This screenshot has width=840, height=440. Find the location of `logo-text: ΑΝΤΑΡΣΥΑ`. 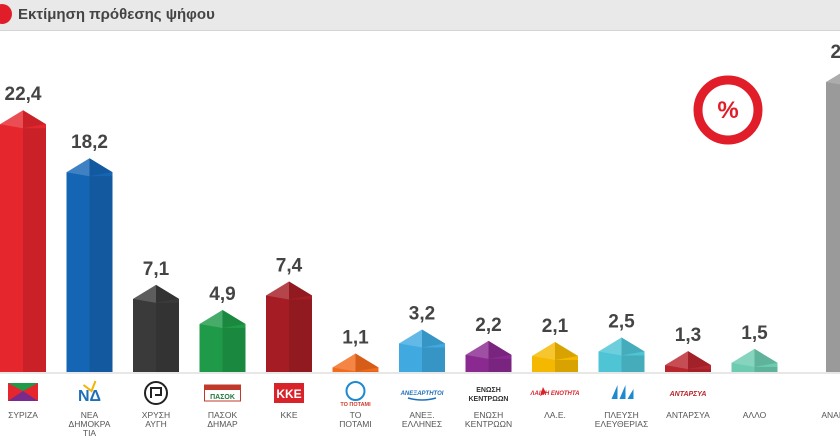

logo-text: ΑΝΤΑΡΣΥΑ is located at coordinates (688, 394).